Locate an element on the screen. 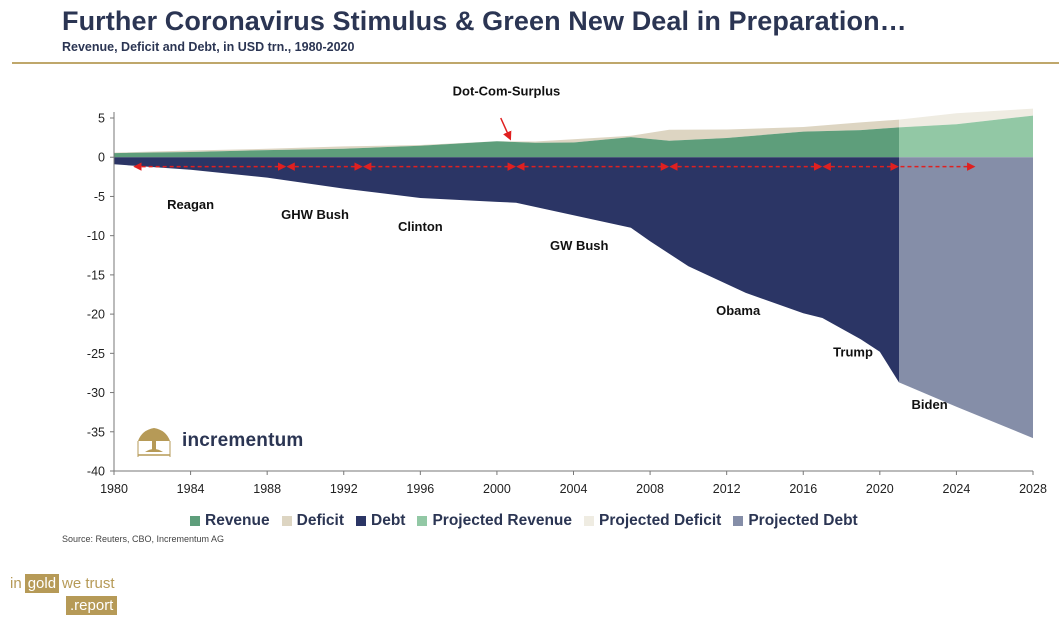  x-tick-label: 2000 is located at coordinates (497, 489).